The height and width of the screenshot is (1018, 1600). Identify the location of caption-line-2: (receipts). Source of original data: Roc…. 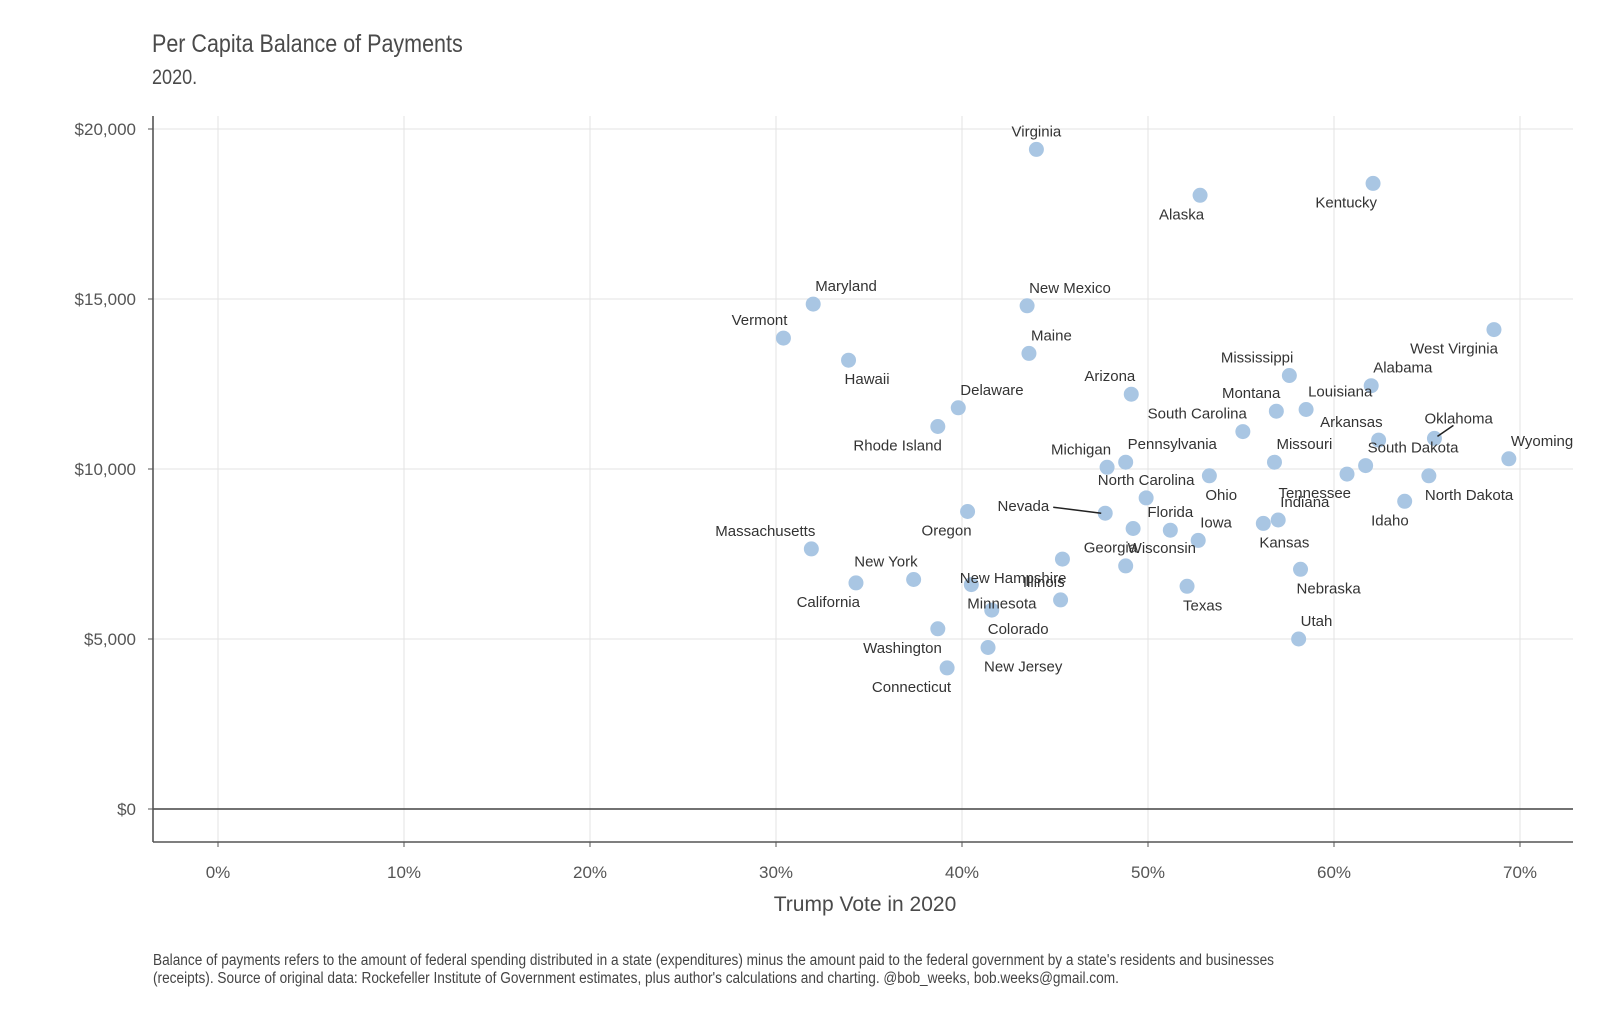
(636, 978).